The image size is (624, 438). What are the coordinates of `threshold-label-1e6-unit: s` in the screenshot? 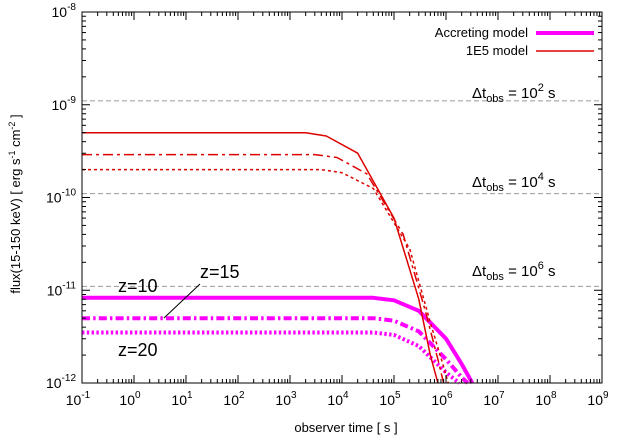 It's located at (550, 271).